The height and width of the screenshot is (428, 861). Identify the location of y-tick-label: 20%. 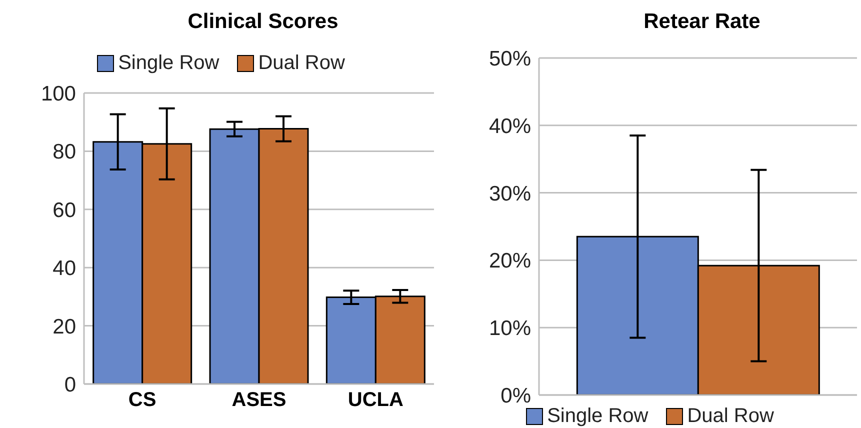
(509, 261).